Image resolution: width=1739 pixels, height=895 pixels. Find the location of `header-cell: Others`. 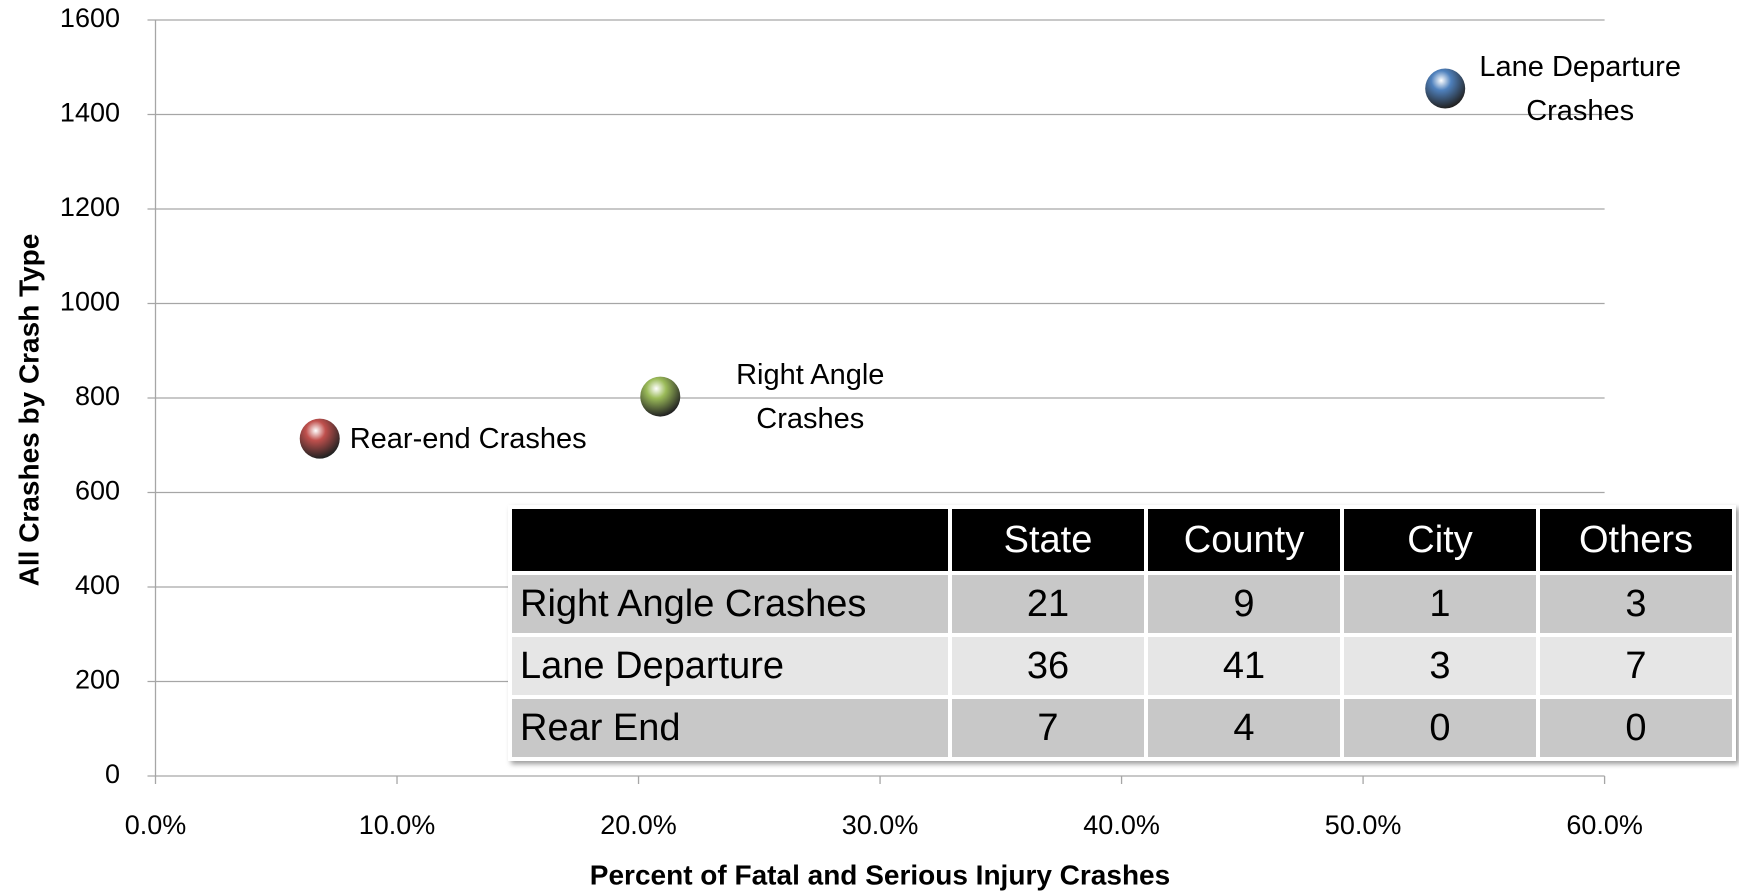

header-cell: Others is located at coordinates (1636, 540).